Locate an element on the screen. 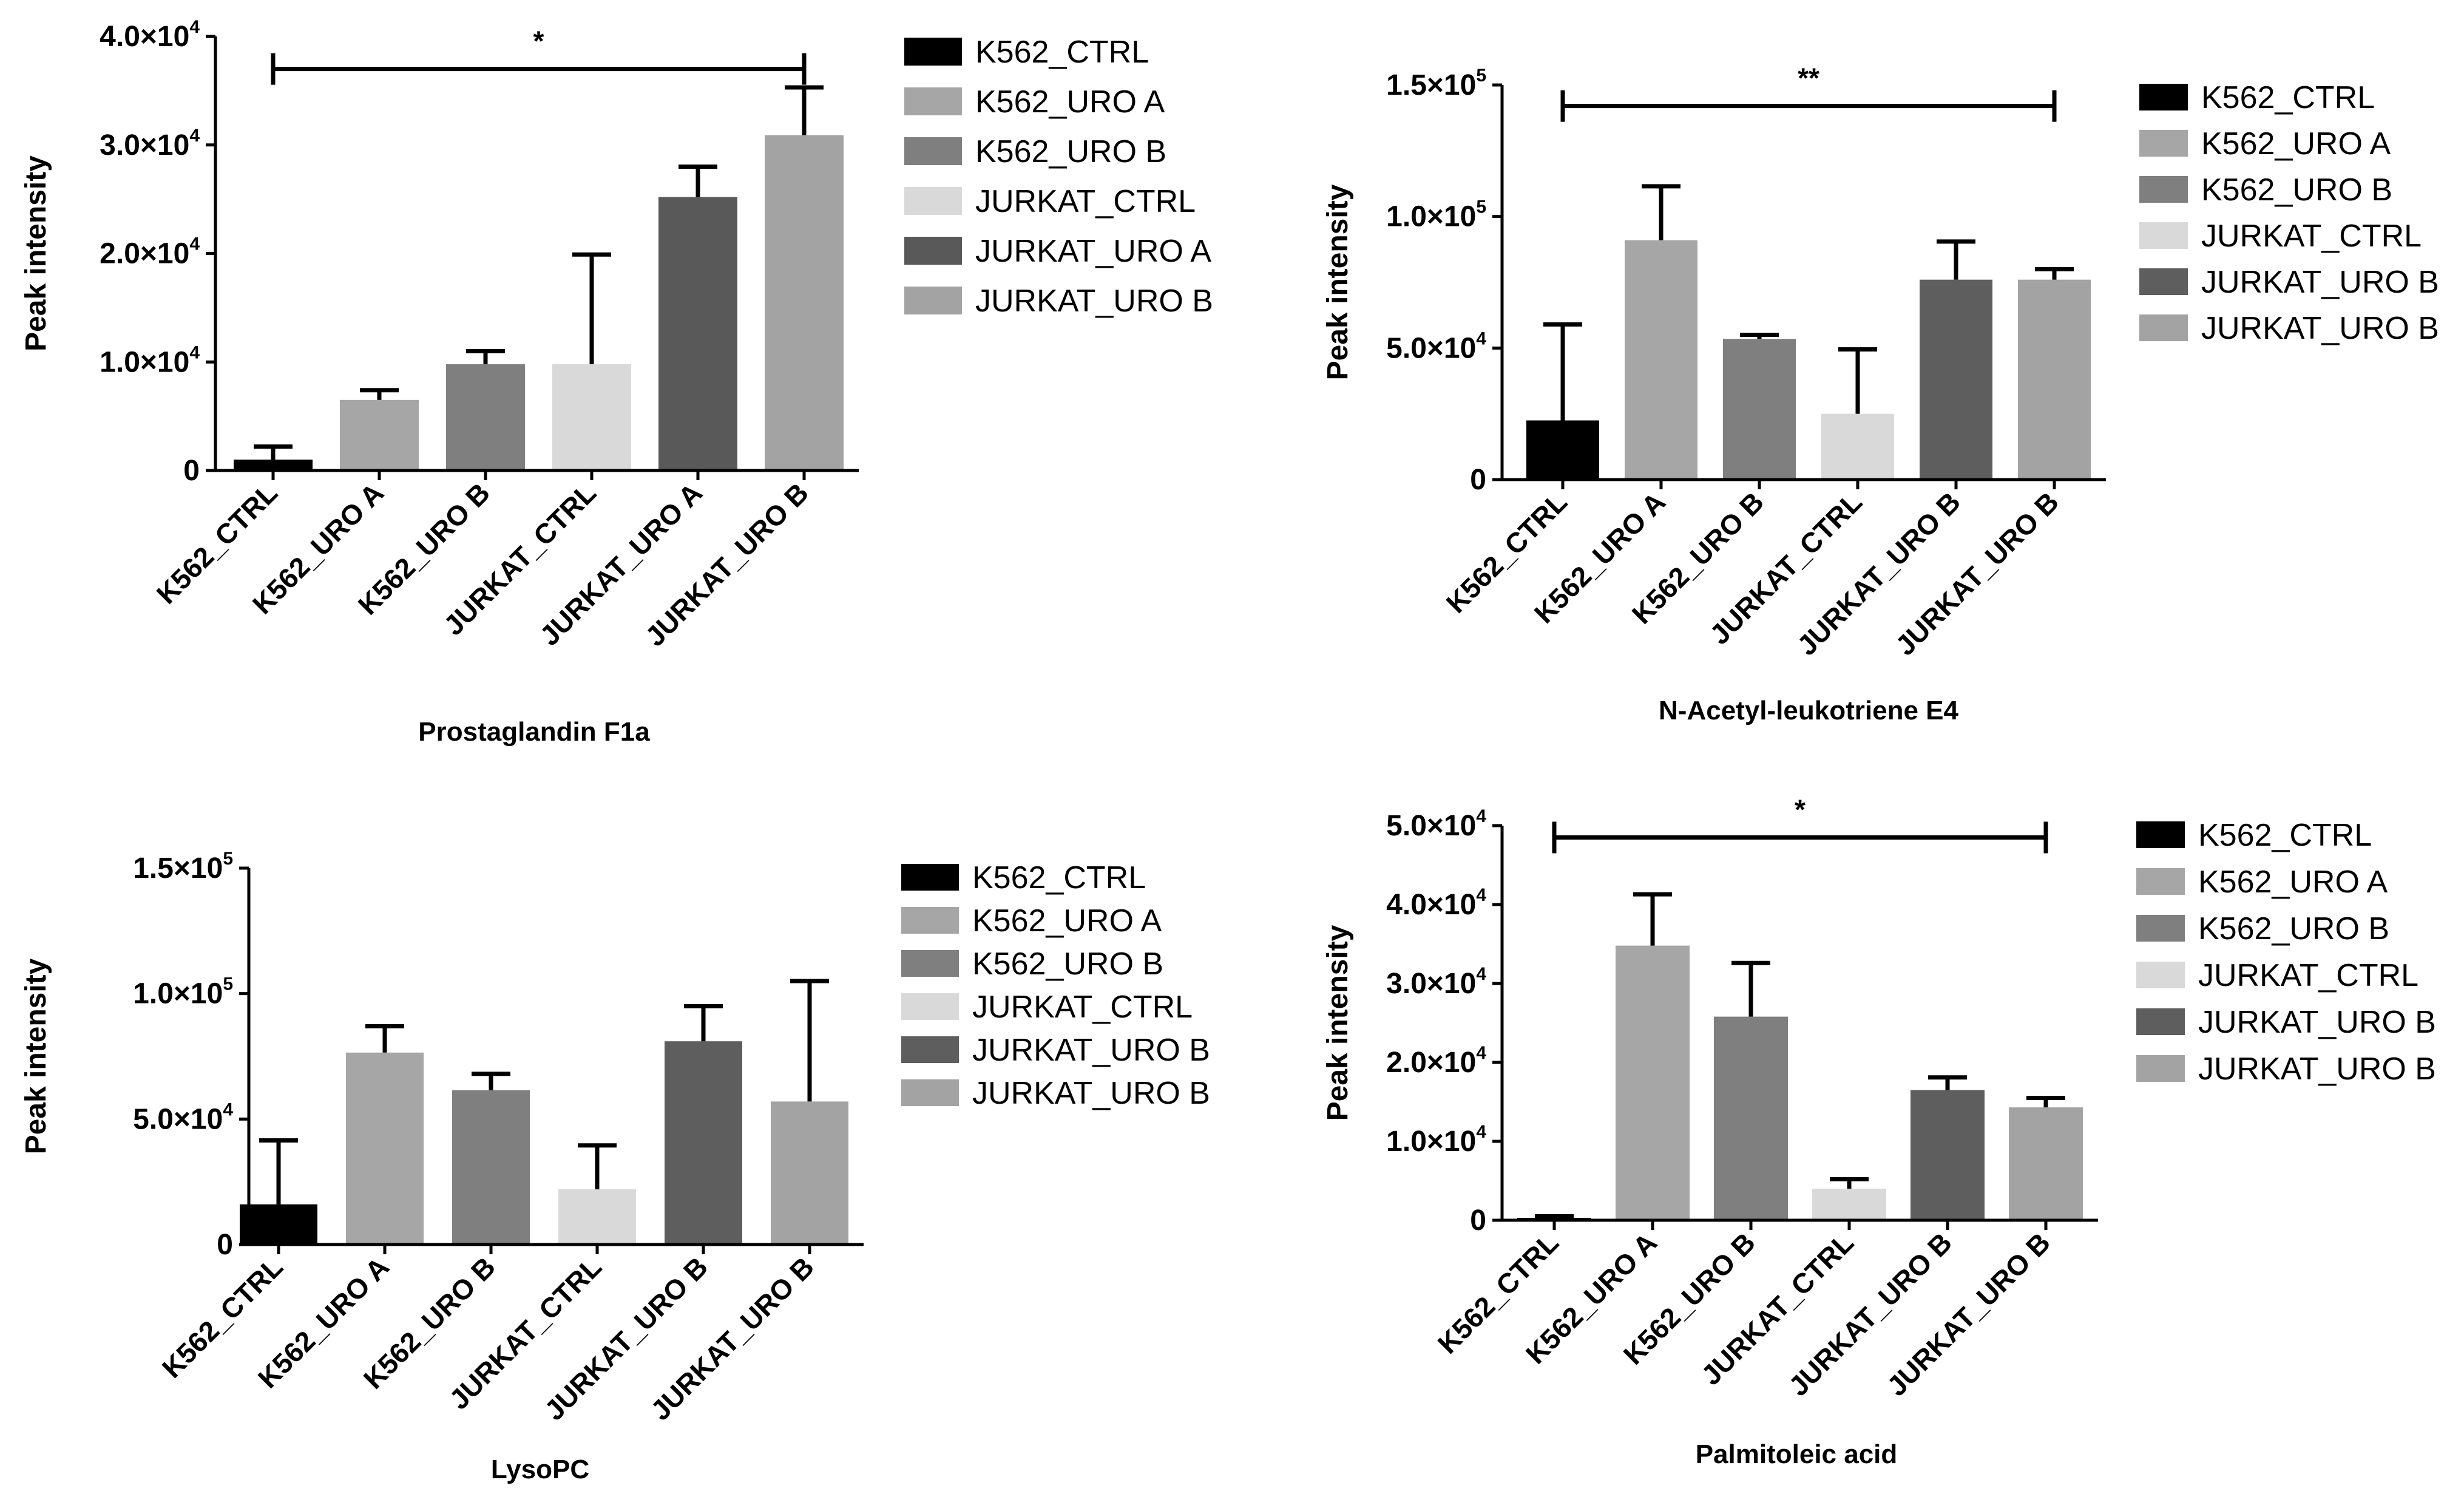  chart-title: Palmitoleic acid is located at coordinates (1797, 1454).